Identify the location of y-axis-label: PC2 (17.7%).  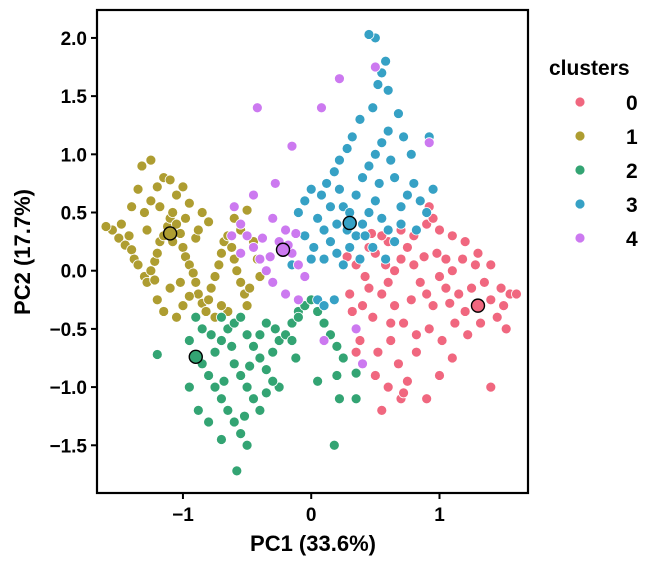
(22, 252).